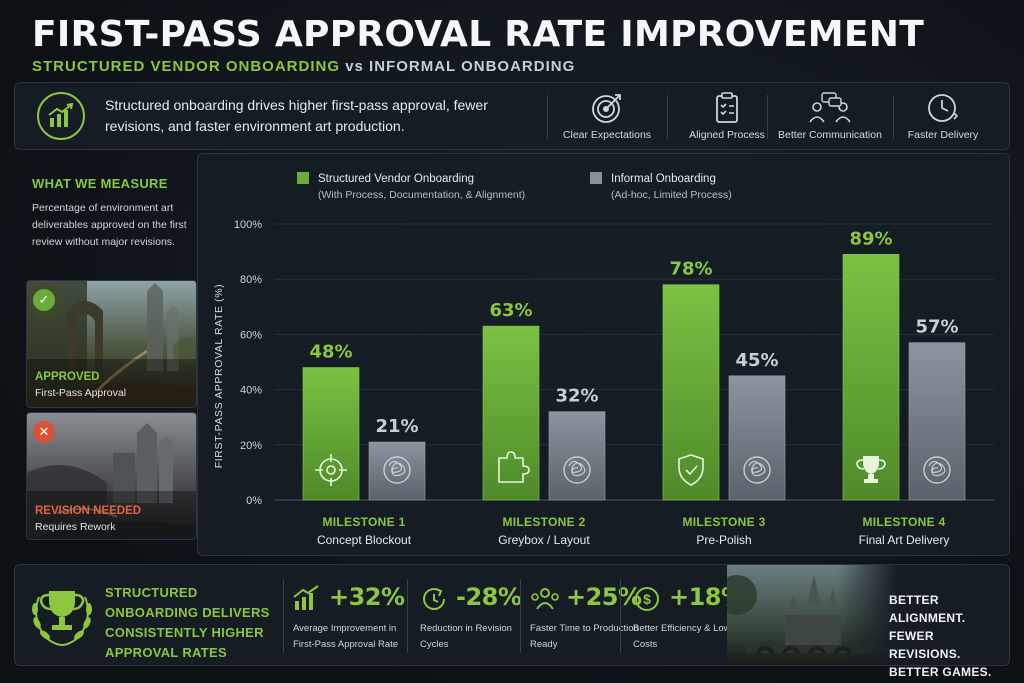 This screenshot has width=1024, height=683. I want to click on dollar-icon: $, so click(647, 599).